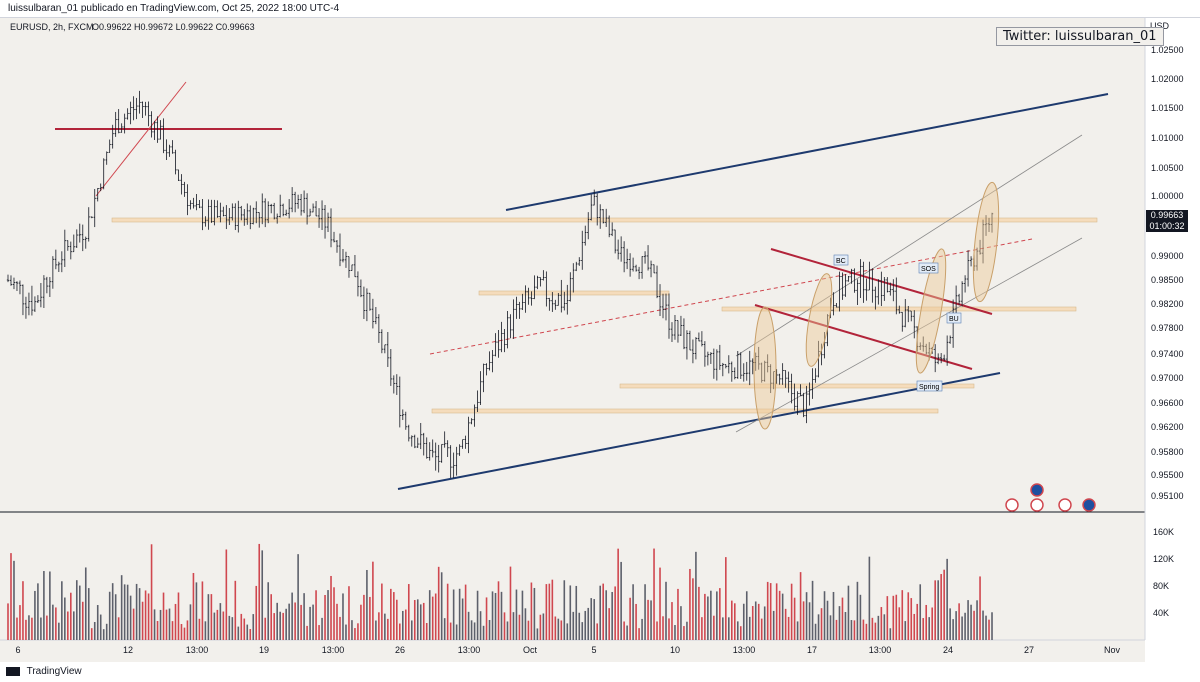 Image resolution: width=1200 pixels, height=682 pixels. What do you see at coordinates (1037, 505) in the screenshot?
I see `us-event-icon` at bounding box center [1037, 505].